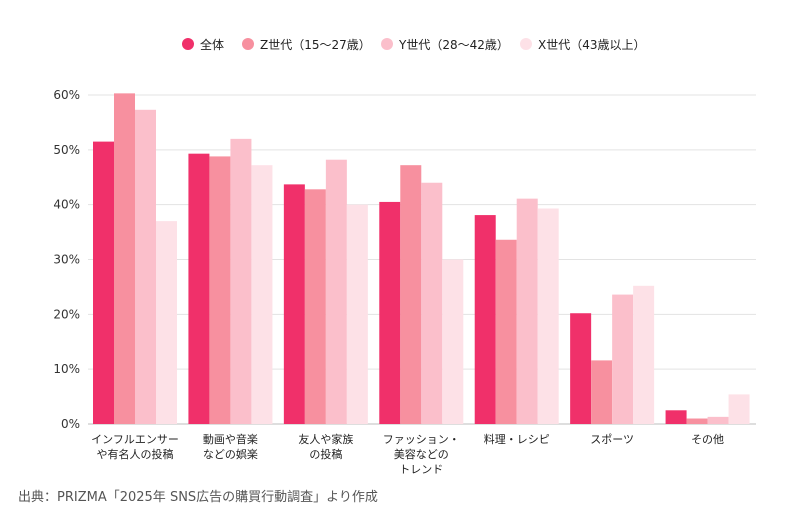 The image size is (812, 520). What do you see at coordinates (315, 45) in the screenshot?
I see `legend-label: Z世代（15〜27歳）` at bounding box center [315, 45].